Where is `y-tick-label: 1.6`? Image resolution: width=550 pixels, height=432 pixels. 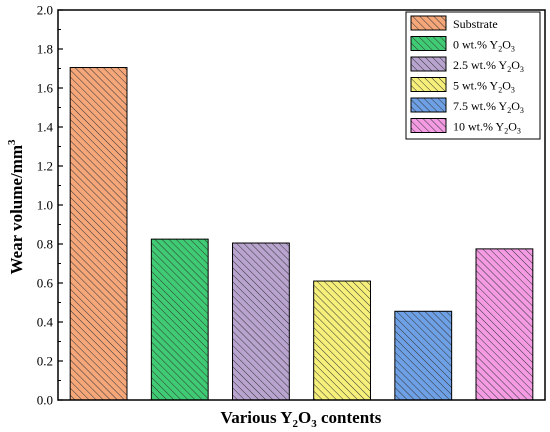 y-tick-label: 1.6 is located at coordinates (45, 88).